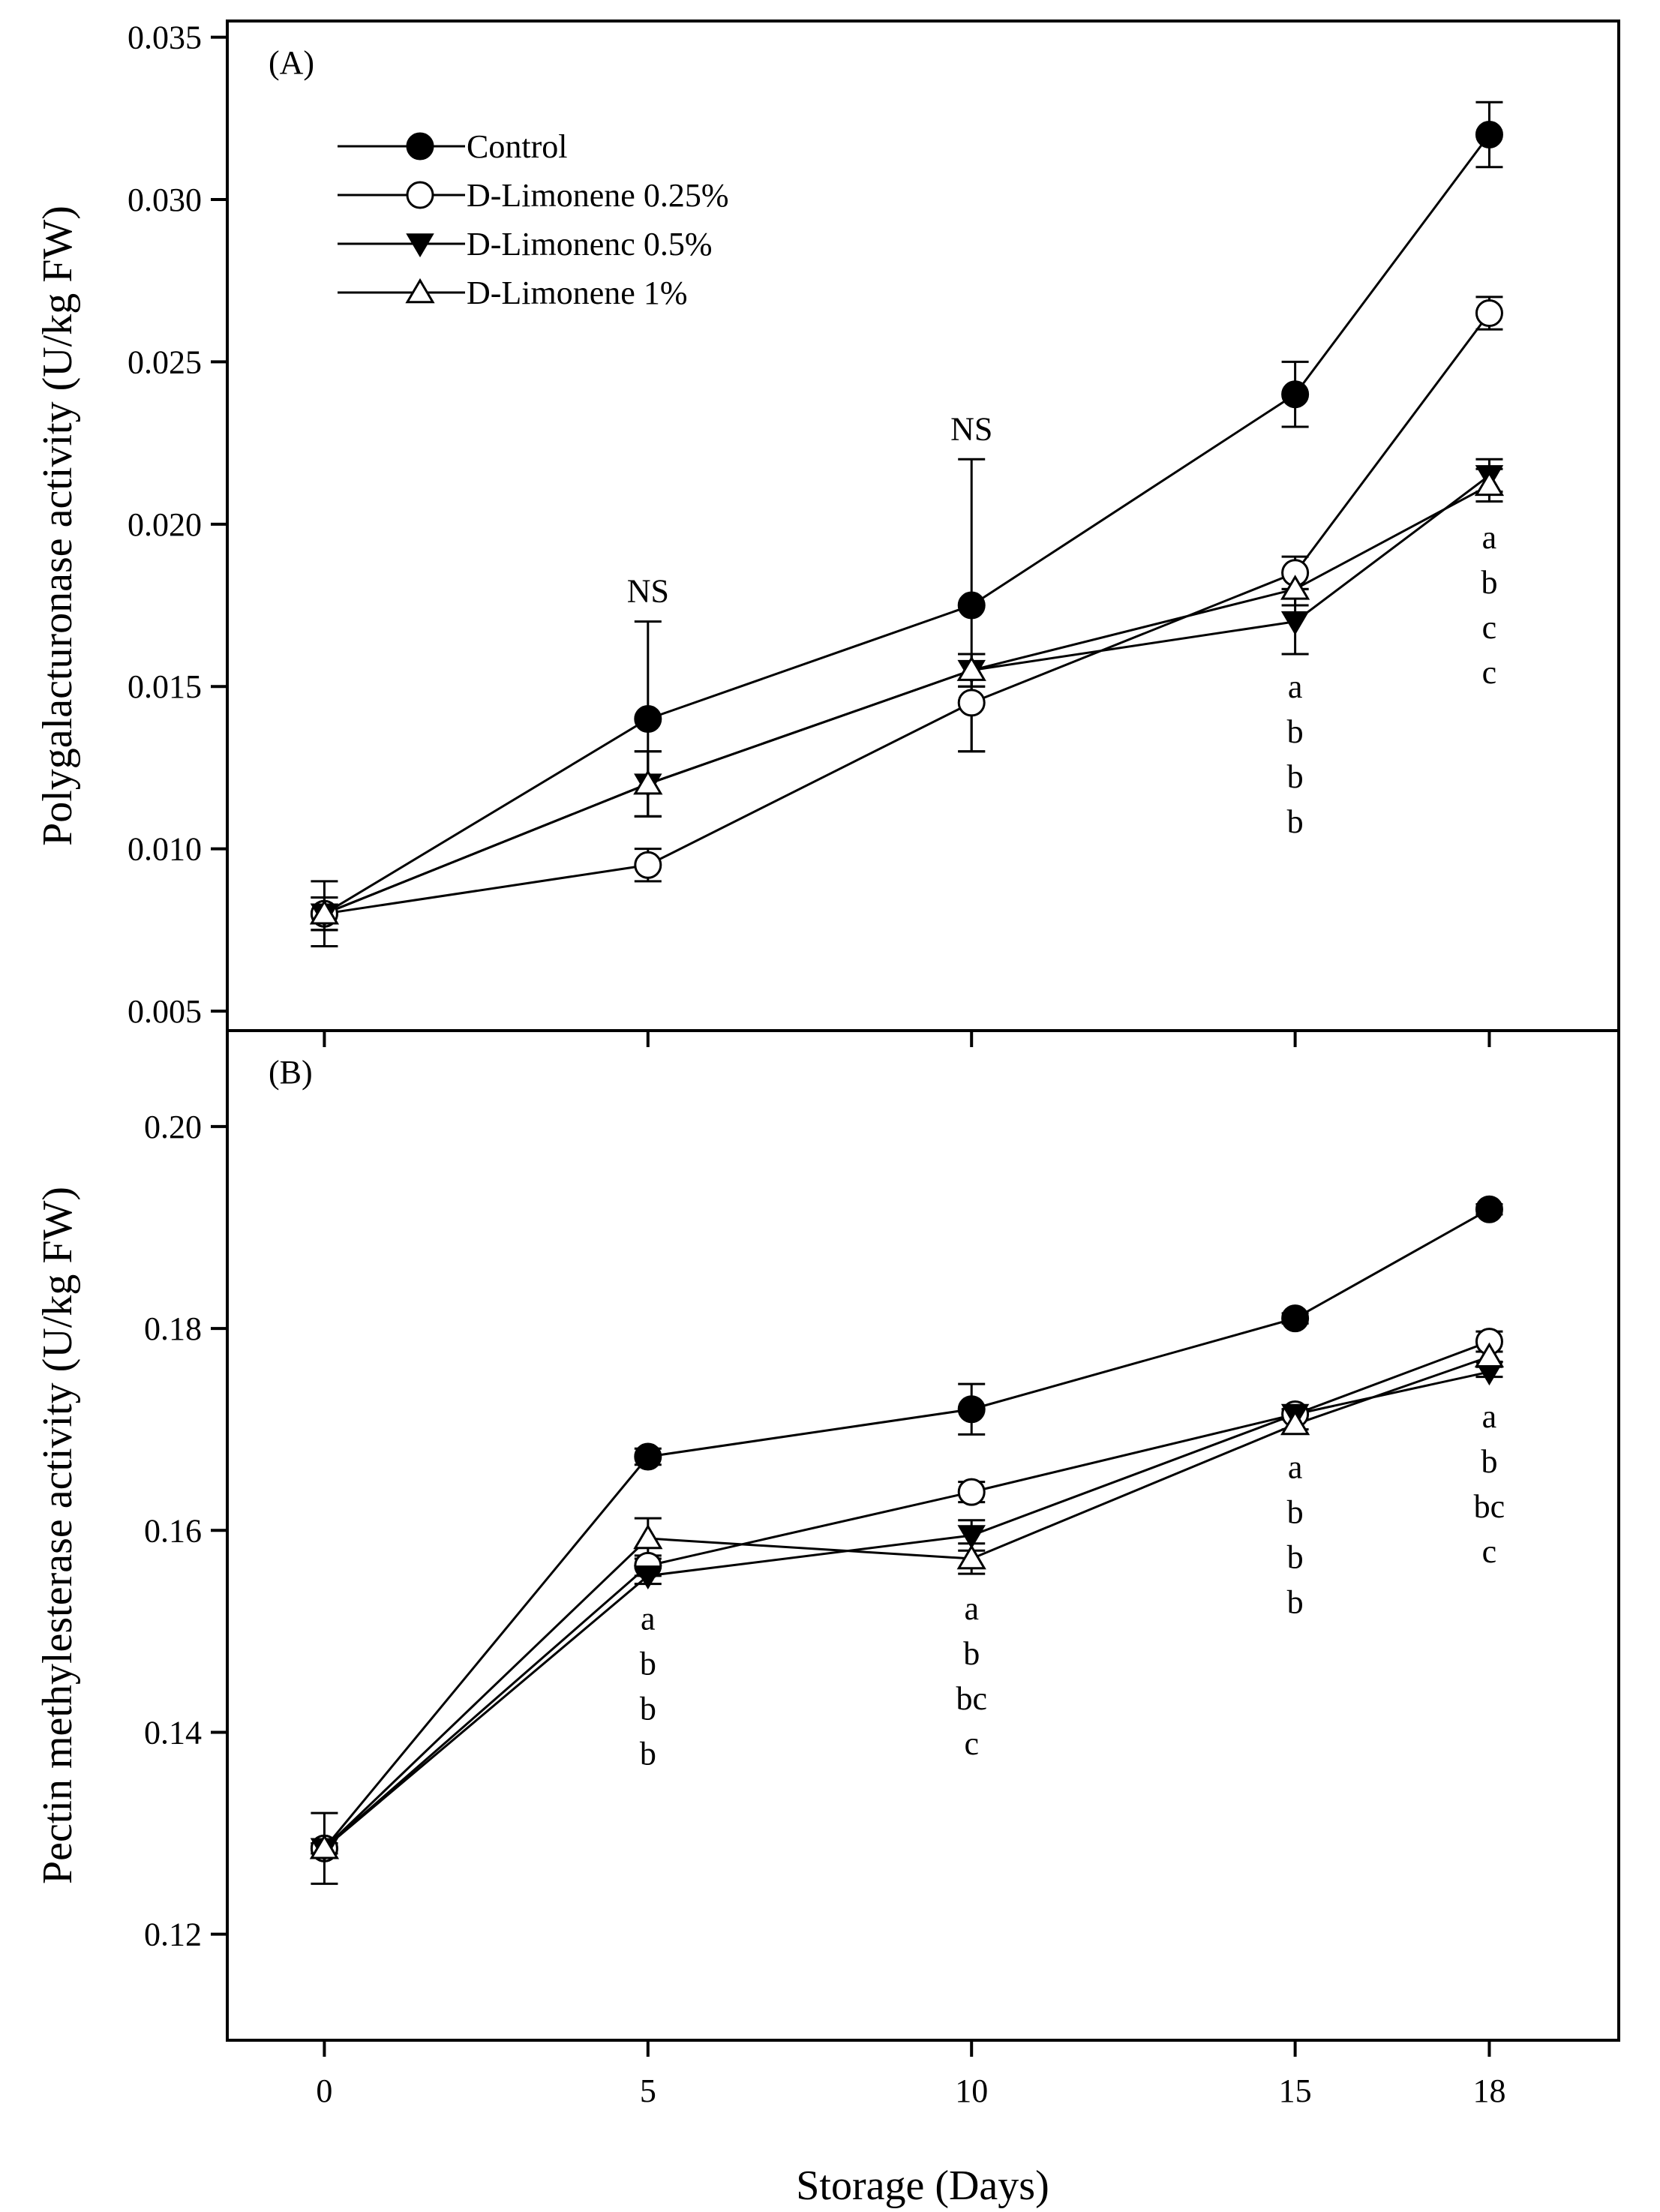 The width and height of the screenshot is (1660, 2212). What do you see at coordinates (165, 1011) in the screenshot?
I see `panel-a-y-tick-label: 0.005` at bounding box center [165, 1011].